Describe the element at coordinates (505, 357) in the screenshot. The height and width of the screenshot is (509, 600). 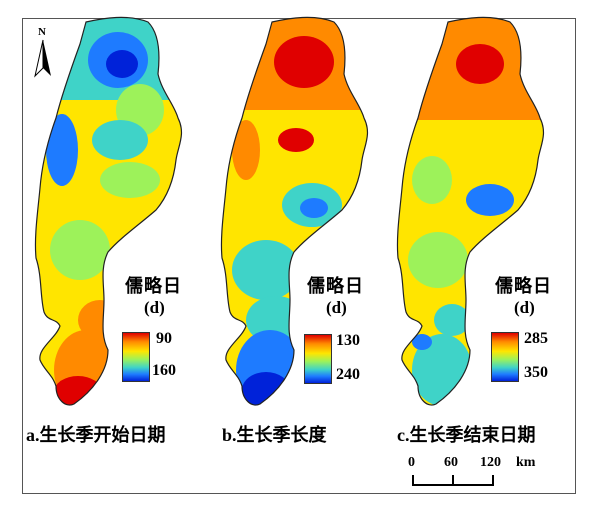
I see `legend-c-colorbar` at that location.